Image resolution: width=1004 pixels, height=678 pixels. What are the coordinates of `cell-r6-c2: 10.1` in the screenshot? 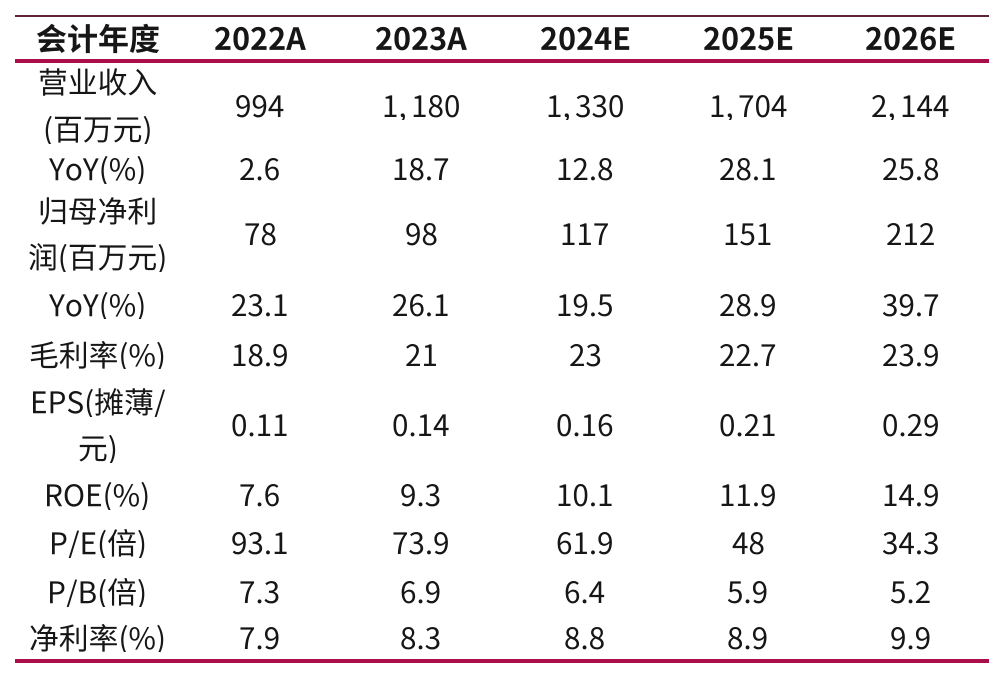 It's located at (585, 495).